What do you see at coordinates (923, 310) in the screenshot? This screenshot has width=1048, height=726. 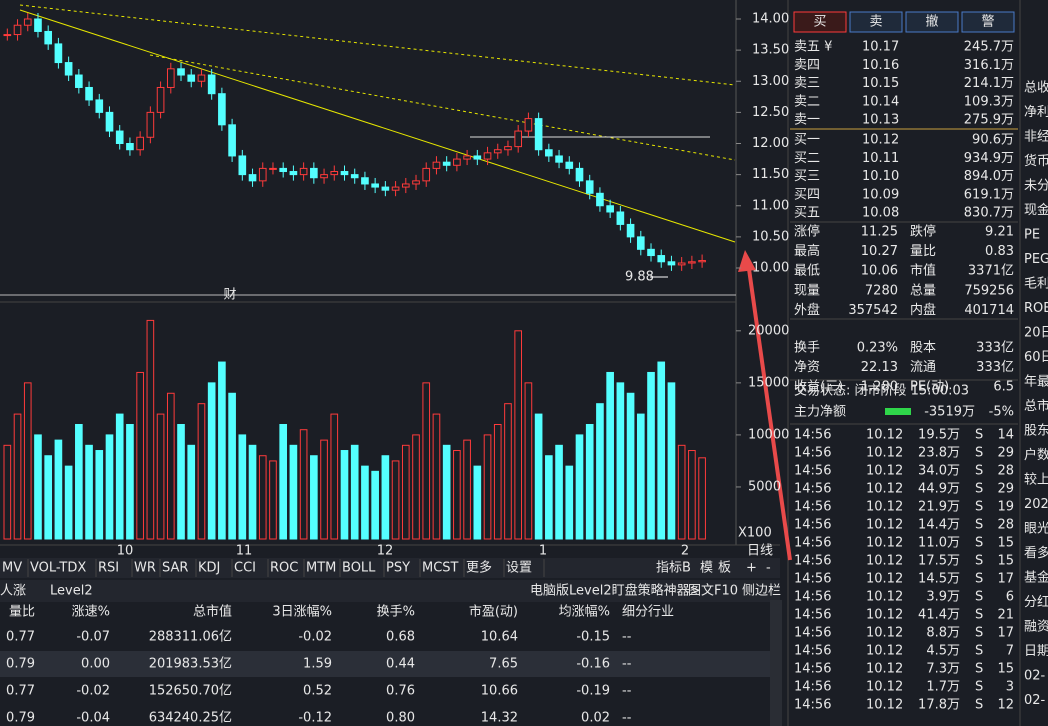 I see `stat-label: 内盘` at bounding box center [923, 310].